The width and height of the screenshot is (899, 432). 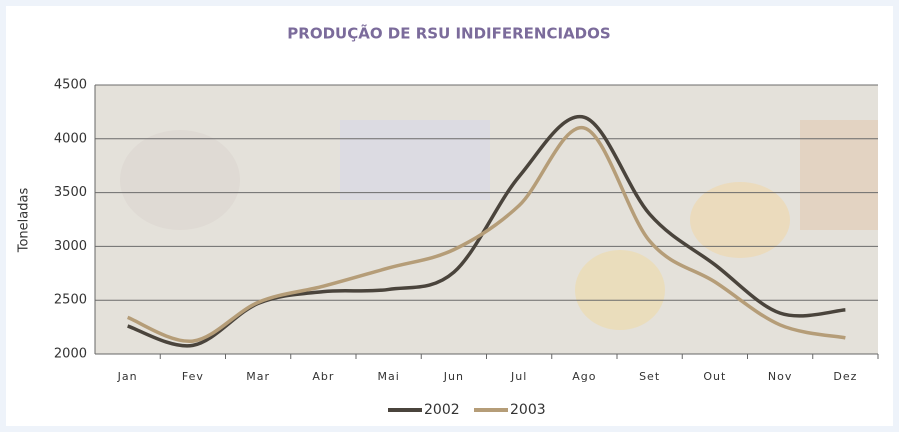 What do you see at coordinates (193, 376) in the screenshot?
I see `x-tick-label: Fev` at bounding box center [193, 376].